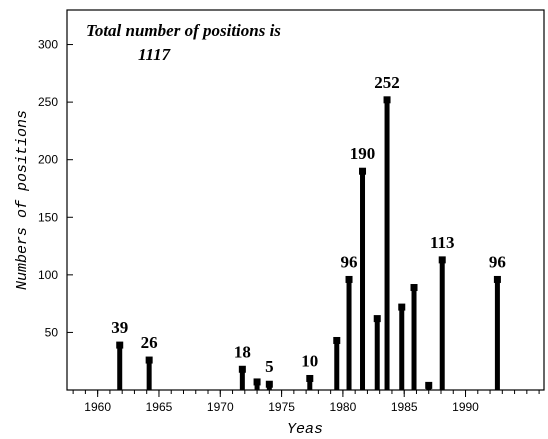  What do you see at coordinates (183, 30) in the screenshot?
I see `annotation: Total number of positions is` at bounding box center [183, 30].